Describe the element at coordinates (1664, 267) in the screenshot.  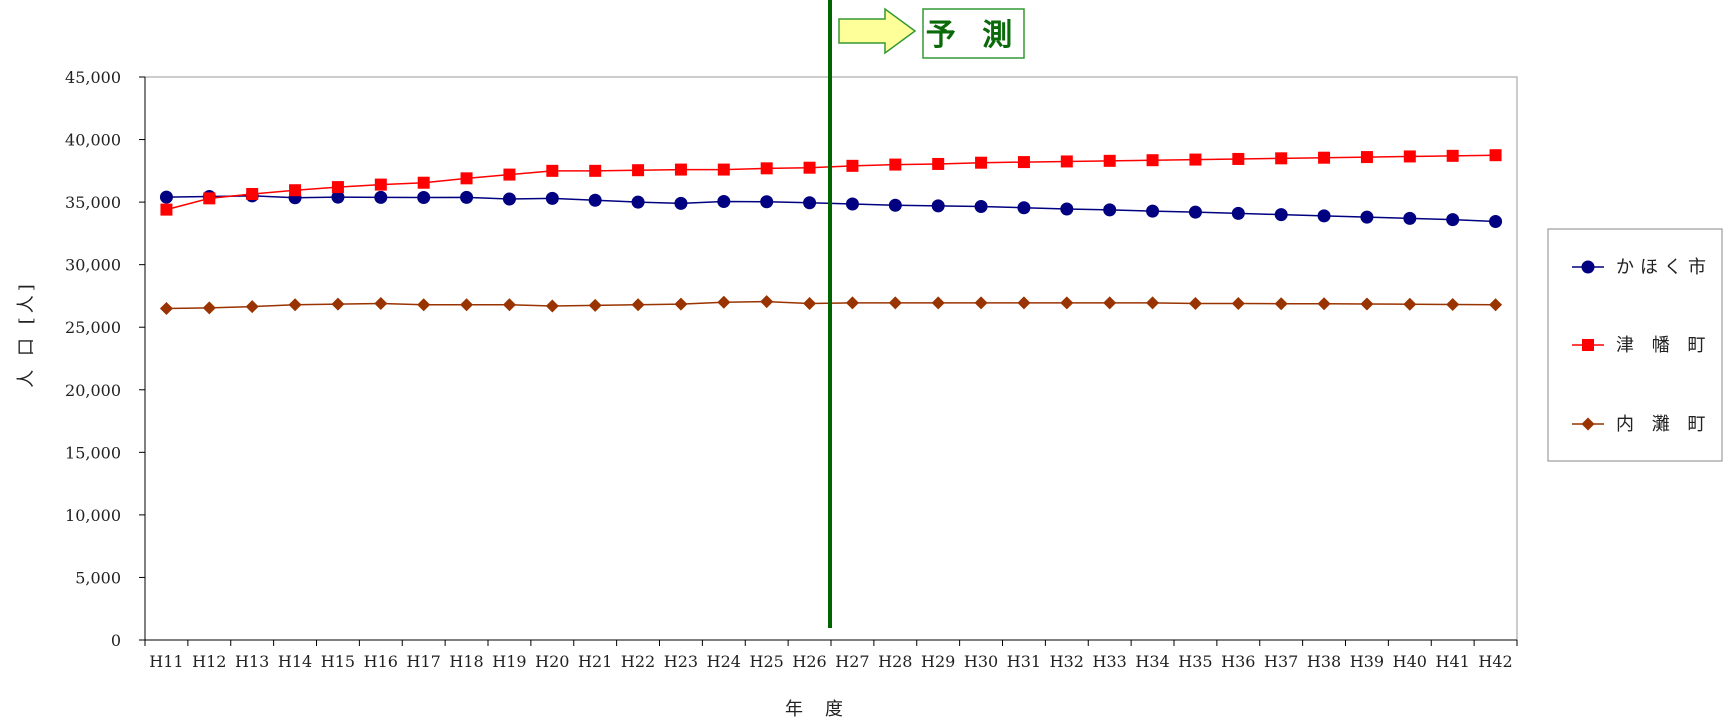
I see `legend-label: かほく市` at that location.